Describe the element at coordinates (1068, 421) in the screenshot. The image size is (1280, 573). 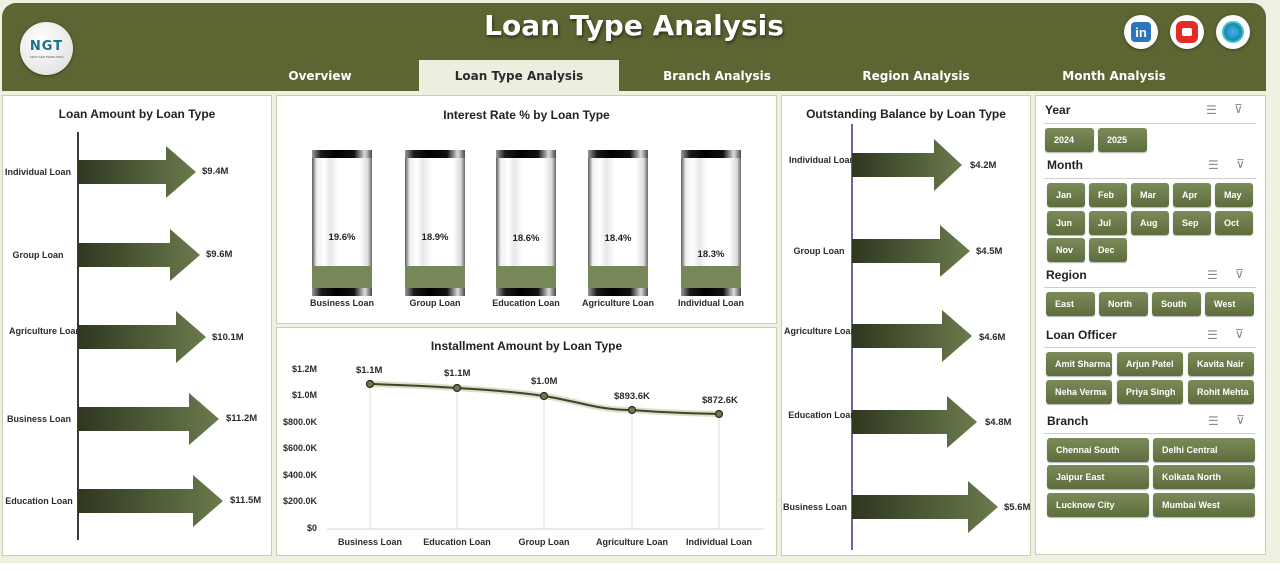
I see `slicer-title-branch: Branch` at that location.